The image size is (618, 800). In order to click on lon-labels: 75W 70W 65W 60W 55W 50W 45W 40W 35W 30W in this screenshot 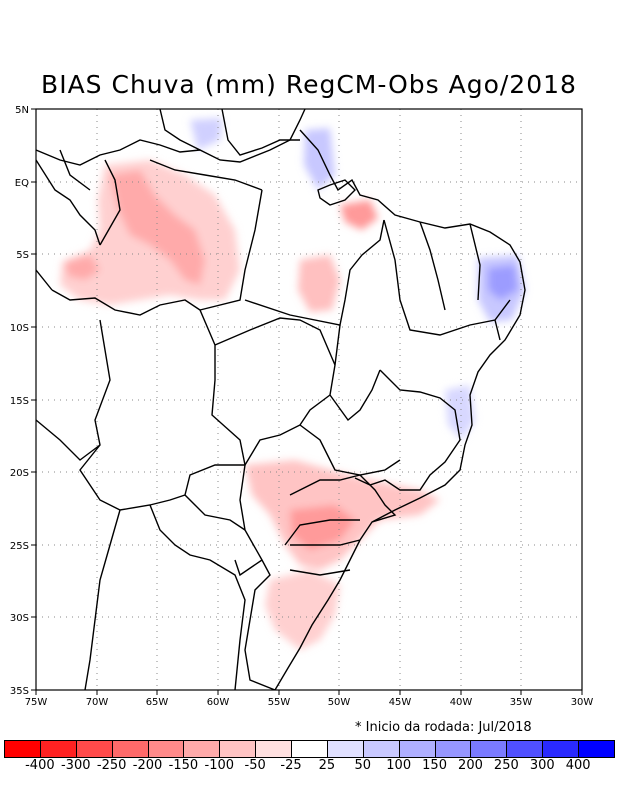, I will do `click(309, 702)`.